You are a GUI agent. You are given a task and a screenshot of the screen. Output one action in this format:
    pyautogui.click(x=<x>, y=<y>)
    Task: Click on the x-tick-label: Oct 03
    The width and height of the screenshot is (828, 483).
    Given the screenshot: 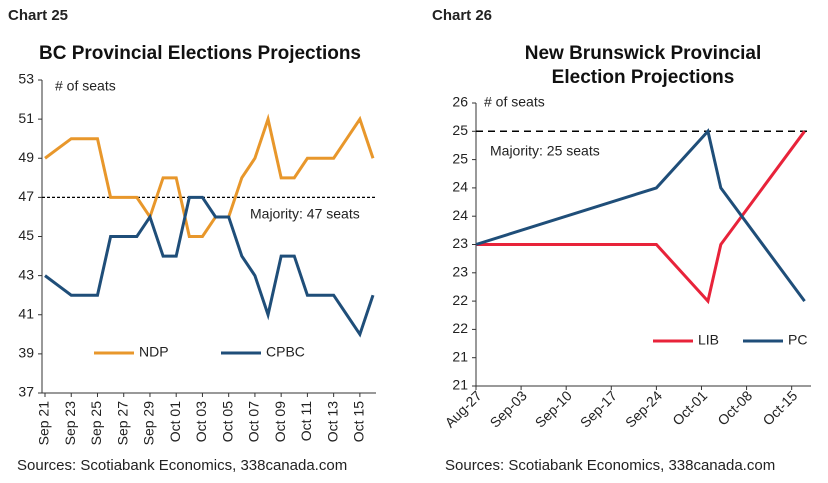 What is the action you would take?
    pyautogui.click(x=201, y=421)
    